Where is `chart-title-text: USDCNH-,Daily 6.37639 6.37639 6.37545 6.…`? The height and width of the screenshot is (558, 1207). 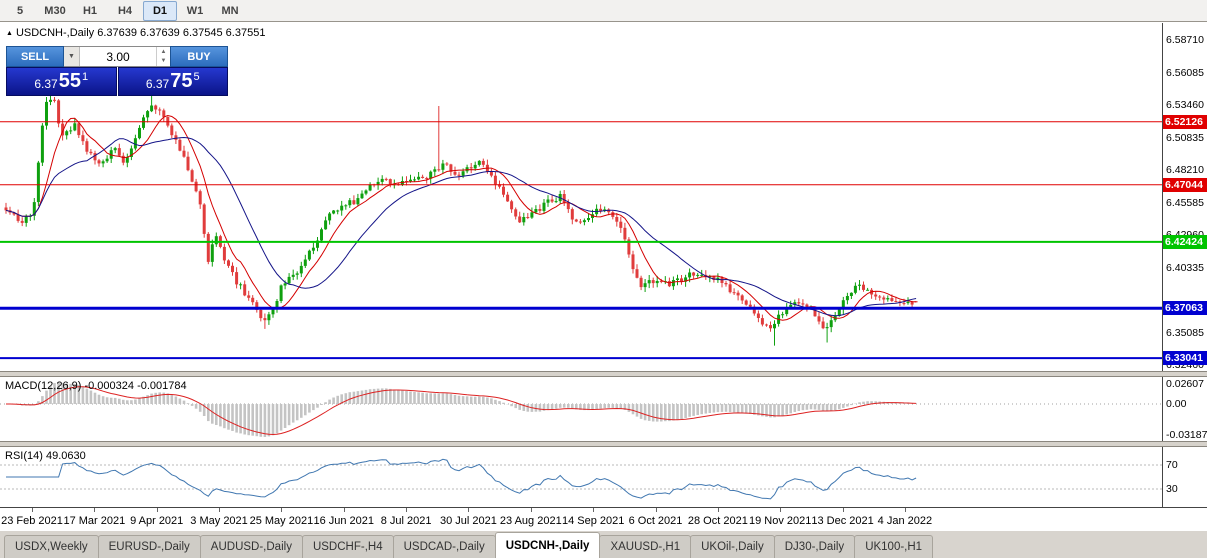 chart-title-text: USDCNH-,Daily 6.37639 6.37639 6.37545 6.… is located at coordinates (140, 33).